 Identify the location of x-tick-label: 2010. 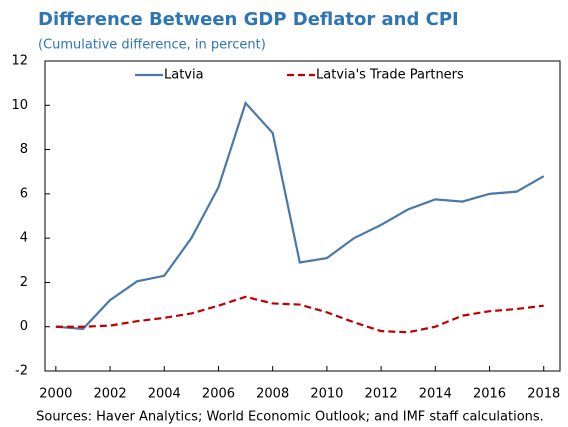
(326, 394).